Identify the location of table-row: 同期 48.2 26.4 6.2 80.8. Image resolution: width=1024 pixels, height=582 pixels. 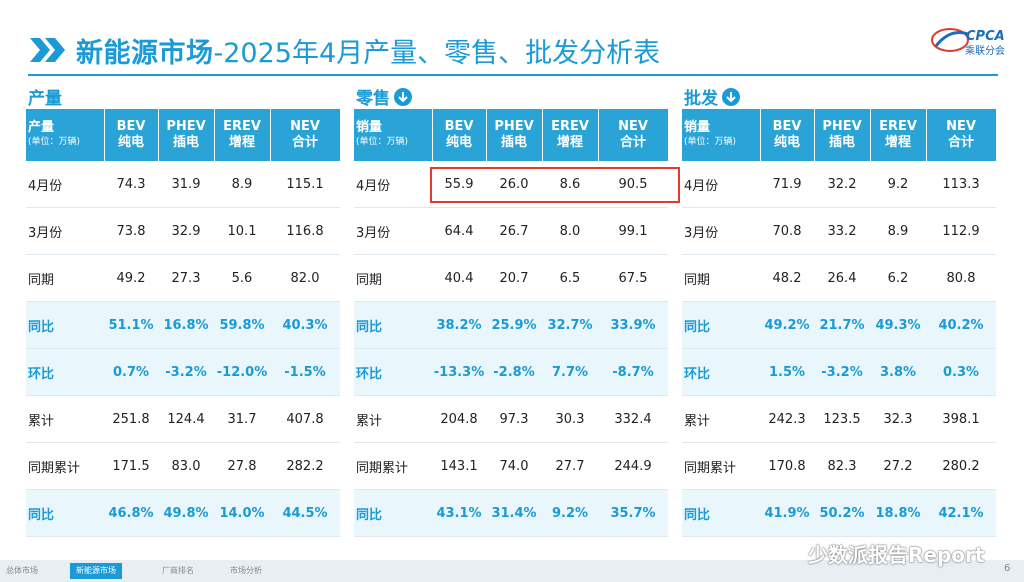
(839, 278).